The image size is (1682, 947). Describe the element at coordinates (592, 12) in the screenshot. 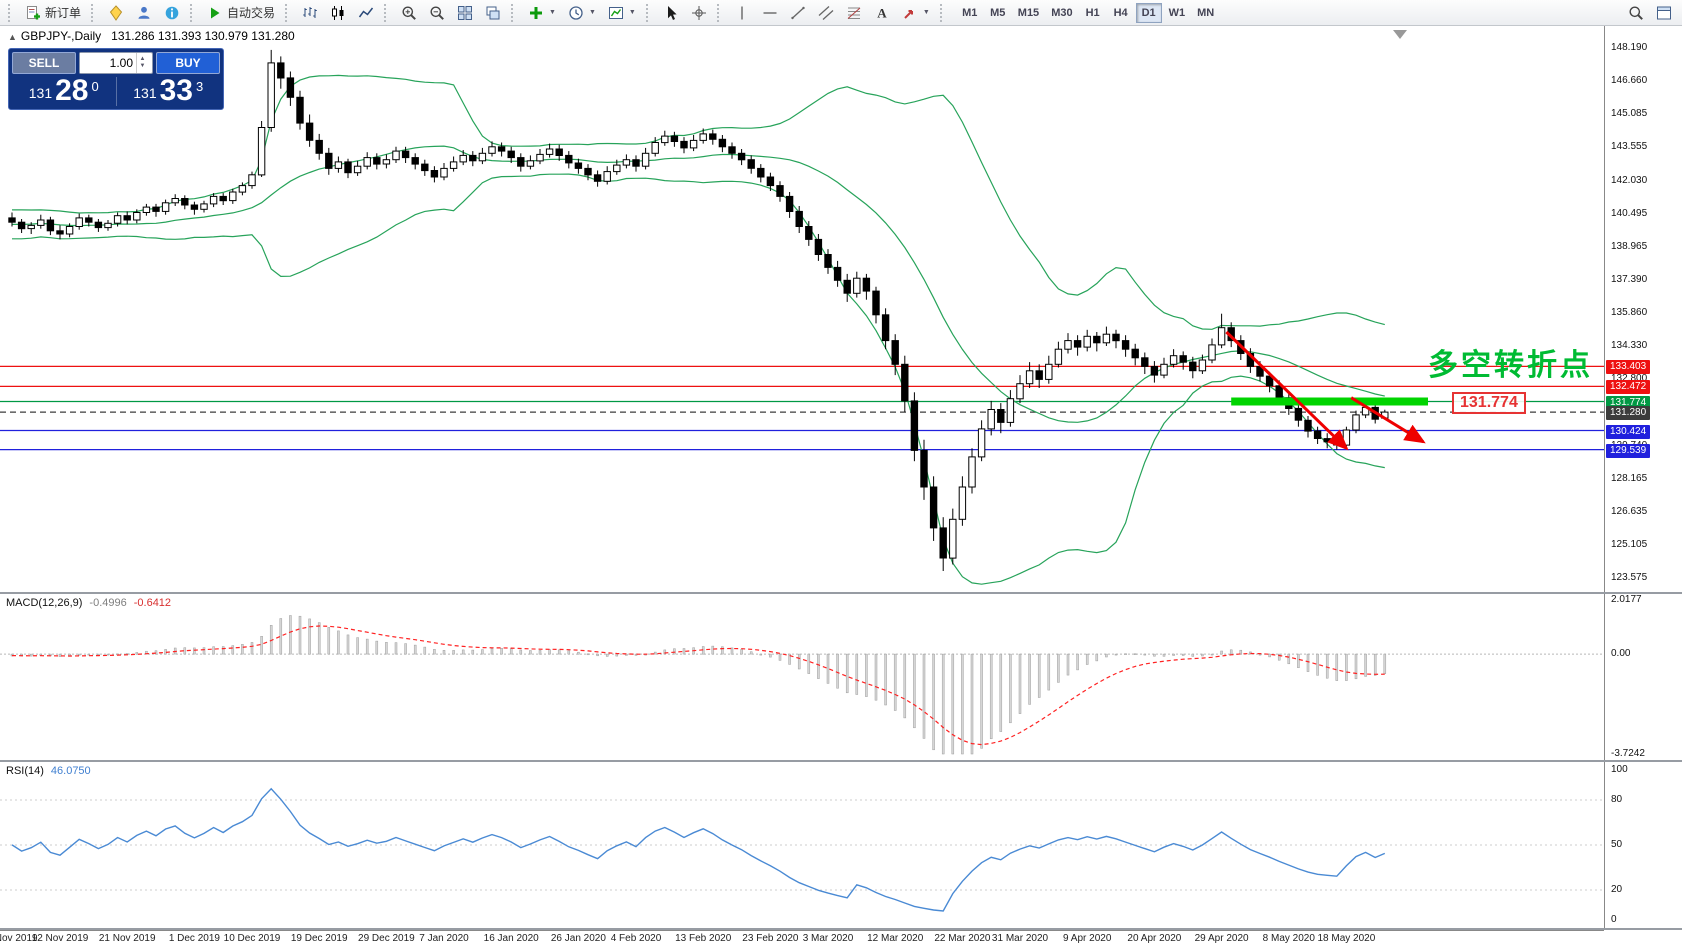

I see `chevron-down-icon: ▼` at that location.